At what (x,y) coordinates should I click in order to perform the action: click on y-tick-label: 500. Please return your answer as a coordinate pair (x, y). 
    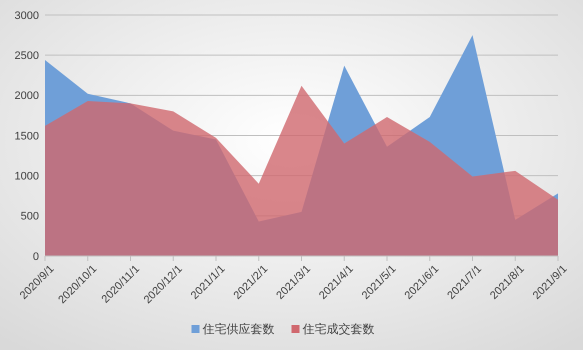
    Looking at the image, I should click on (29, 216).